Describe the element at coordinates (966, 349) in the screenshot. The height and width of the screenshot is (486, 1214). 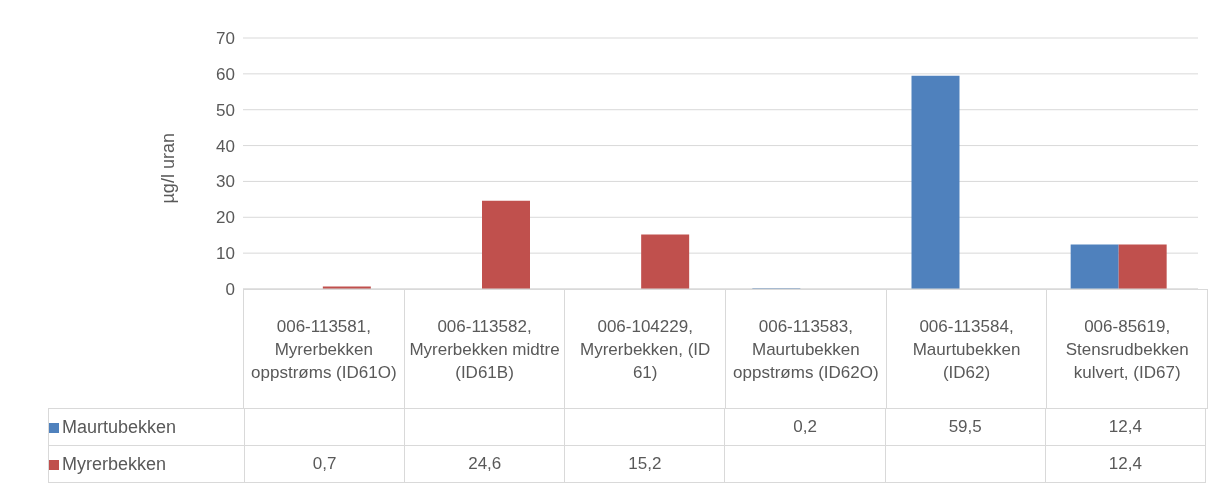
I see `x-tick-label: 006-113584, Maurtubekken (ID62)` at that location.